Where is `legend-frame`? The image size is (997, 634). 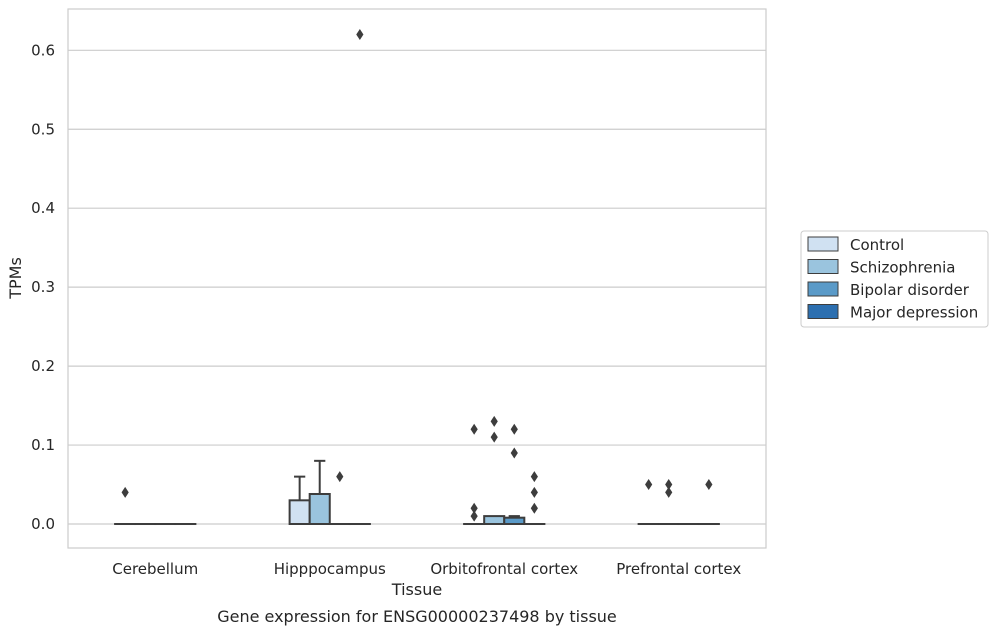 legend-frame is located at coordinates (894, 279).